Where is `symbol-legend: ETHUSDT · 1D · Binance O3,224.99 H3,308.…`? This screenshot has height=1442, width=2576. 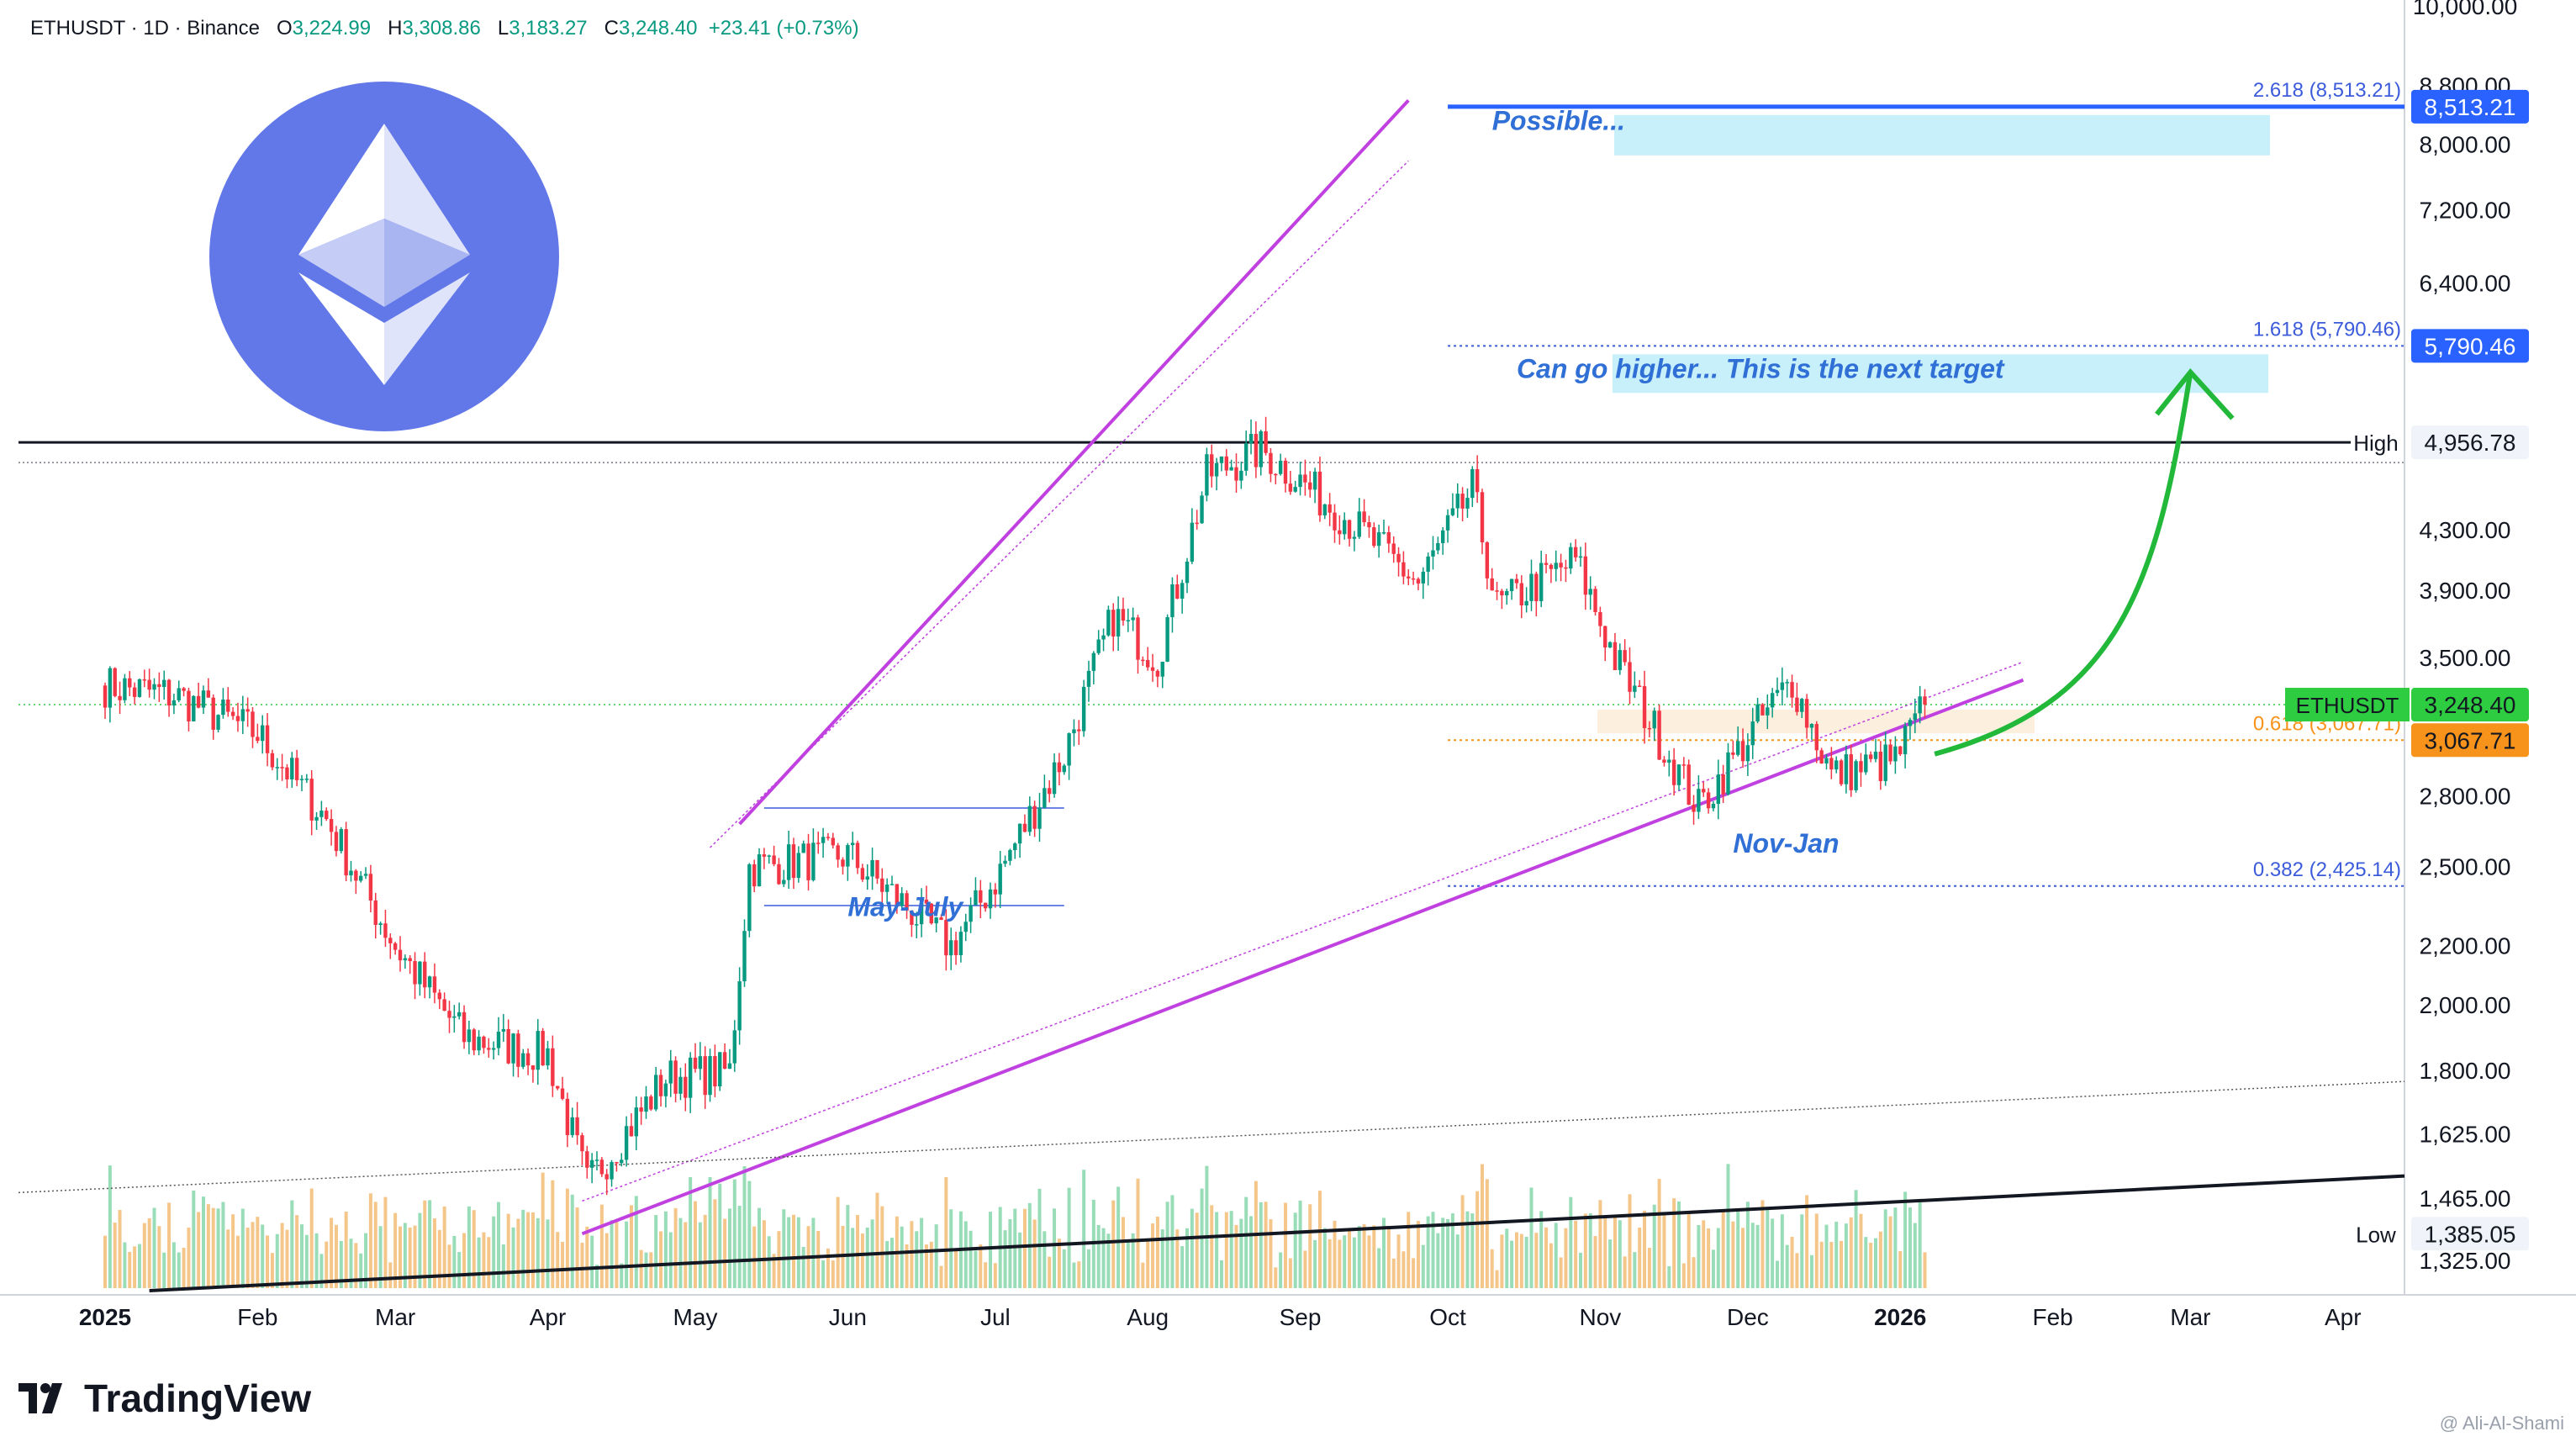 symbol-legend: ETHUSDT · 1D · Binance O3,224.99 H3,308.… is located at coordinates (445, 28).